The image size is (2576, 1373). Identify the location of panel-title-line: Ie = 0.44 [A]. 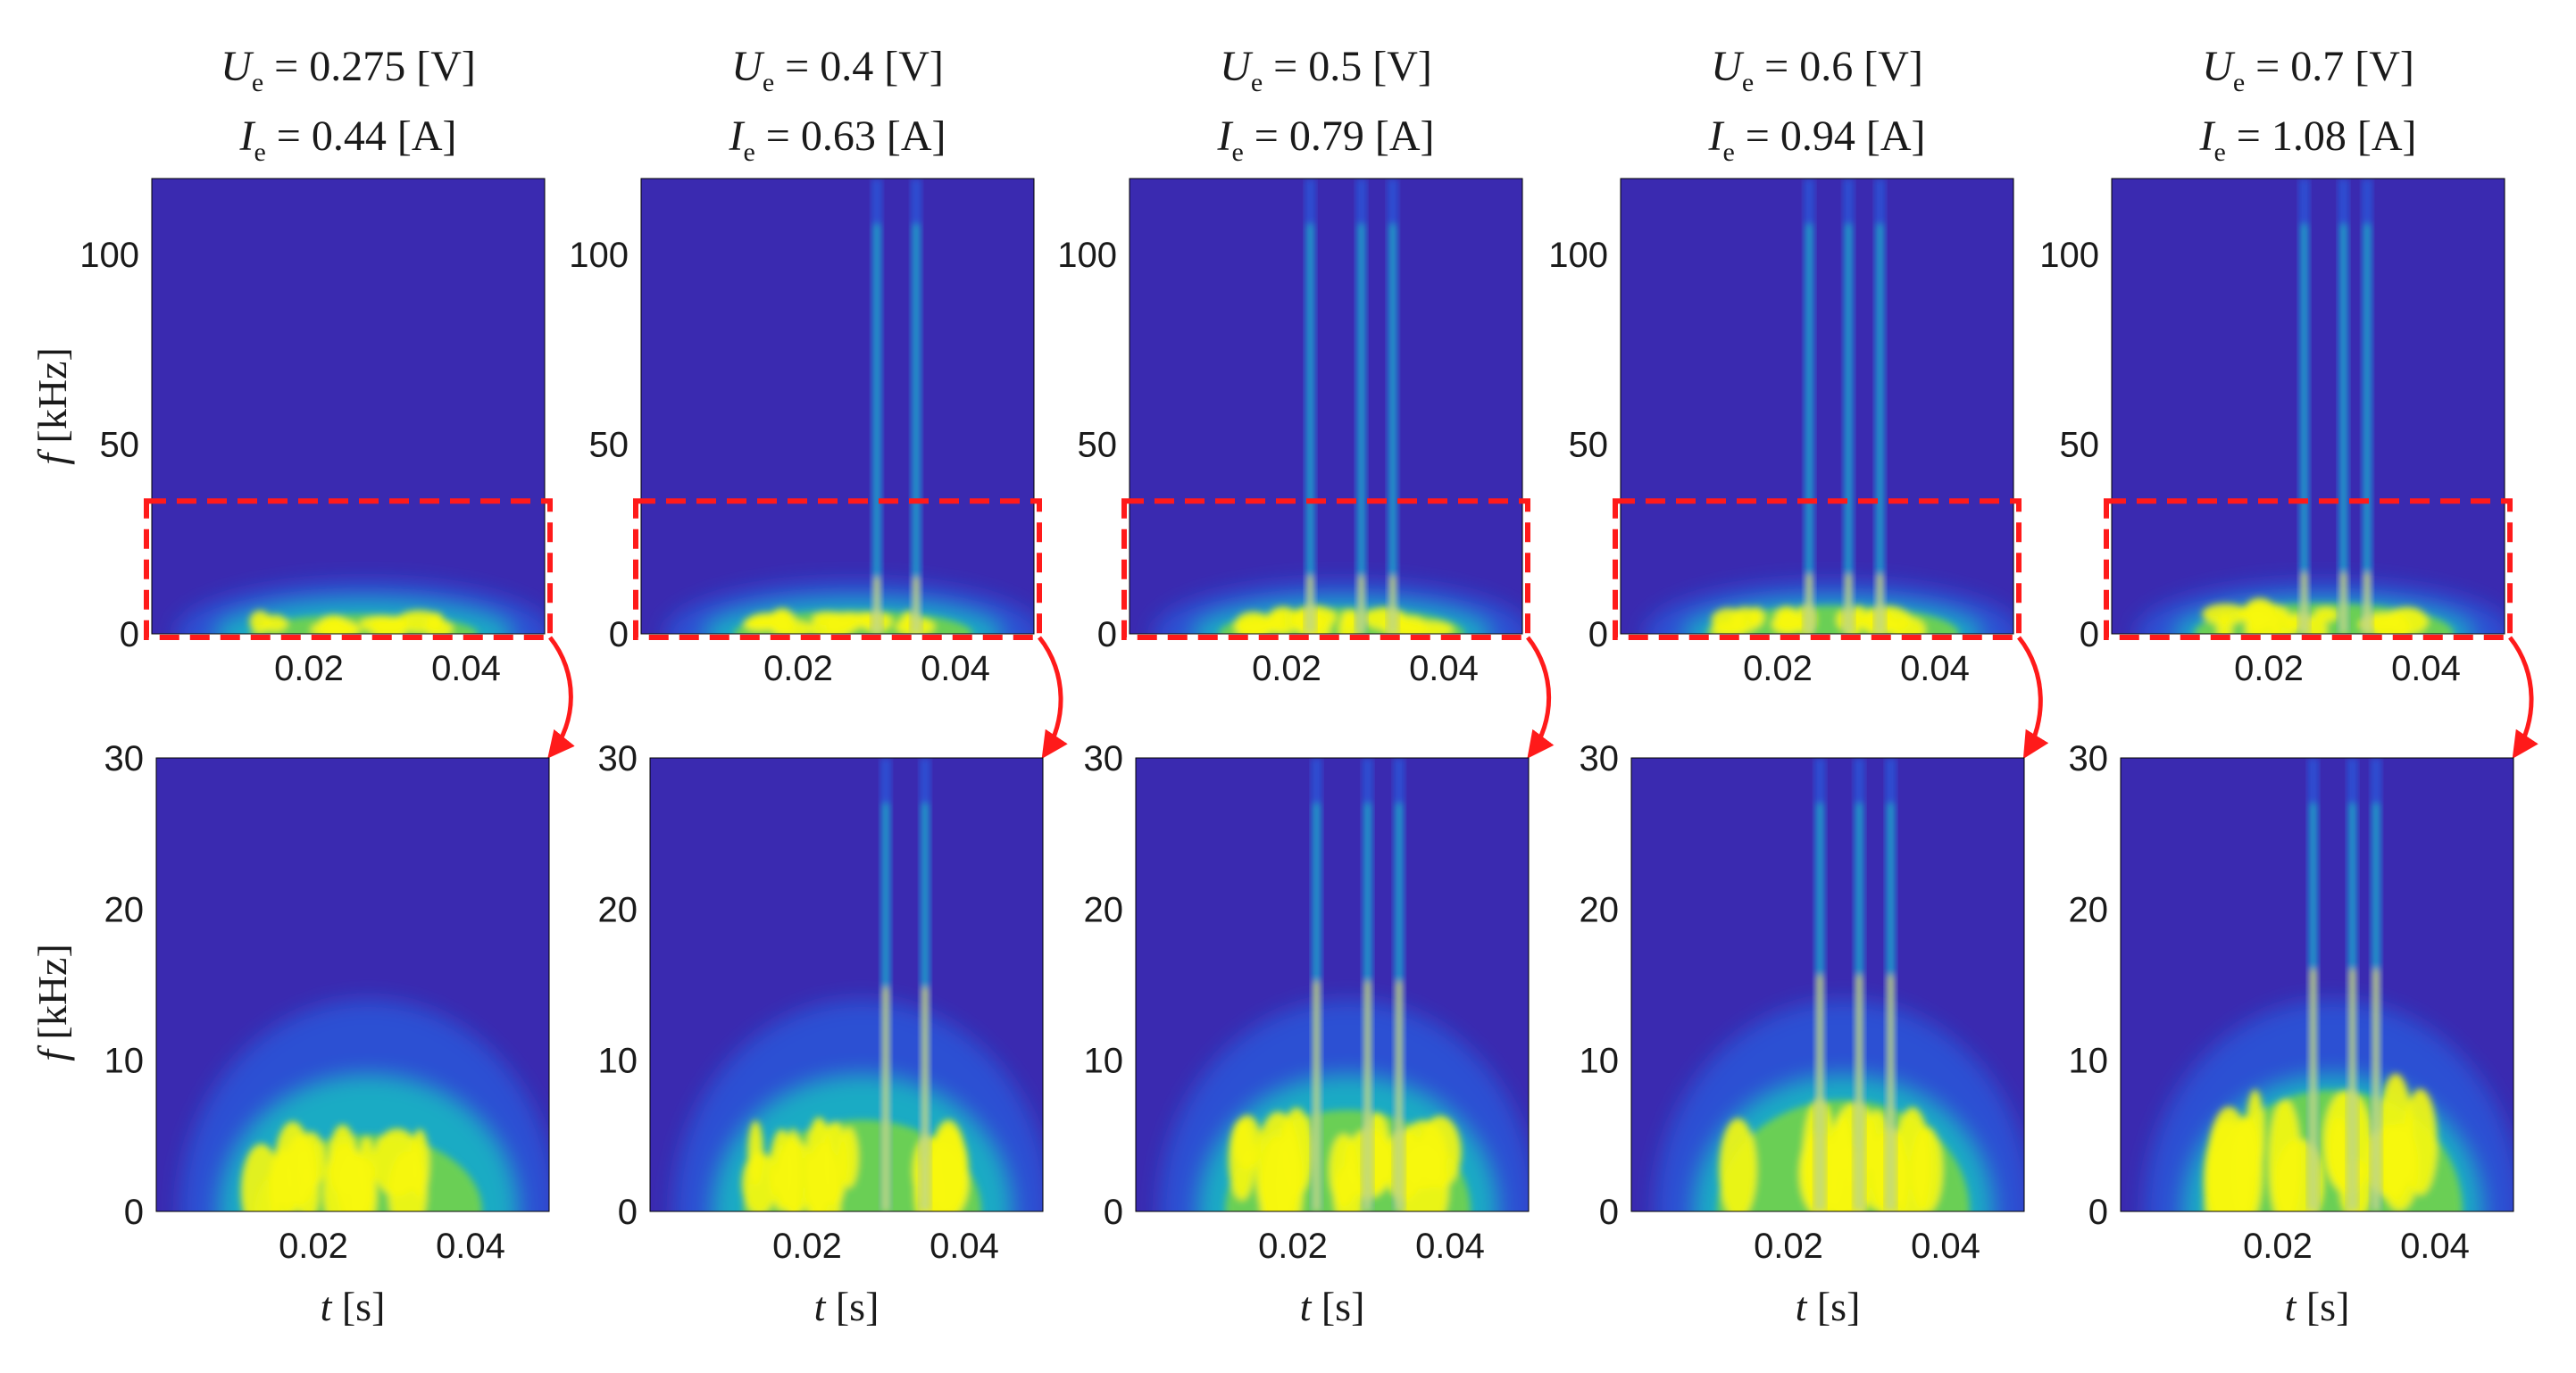
(347, 139).